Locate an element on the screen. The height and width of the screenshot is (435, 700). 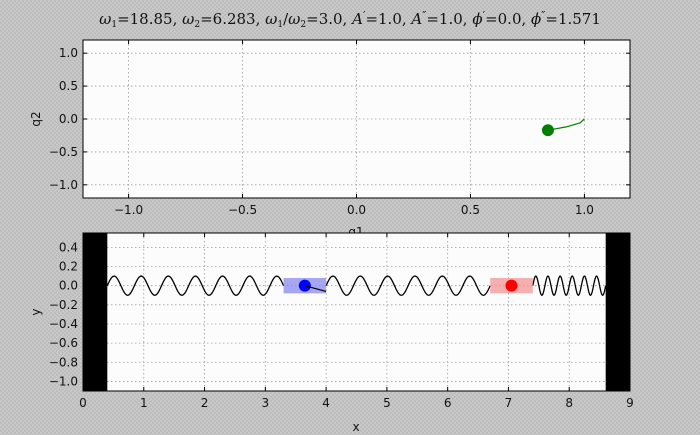
omega1-value: =18.85, is located at coordinates (149, 19).